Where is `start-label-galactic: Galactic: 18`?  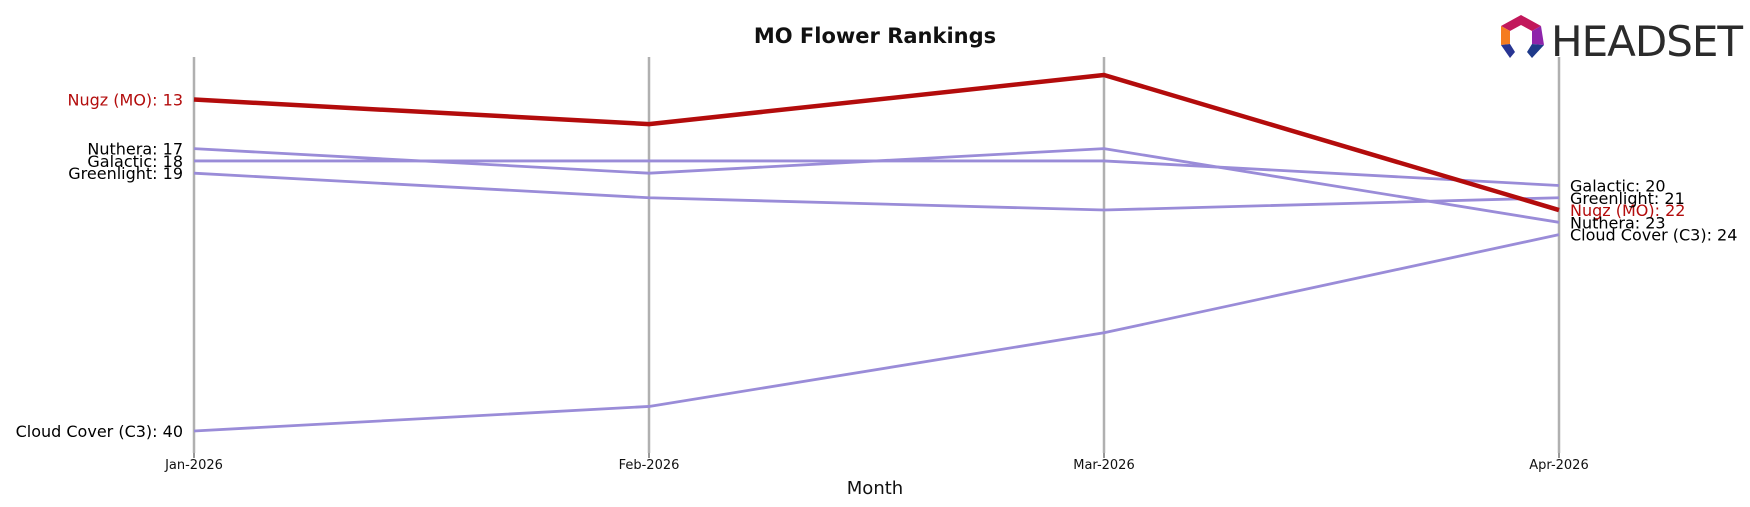 start-label-galactic: Galactic: 18 is located at coordinates (135, 161).